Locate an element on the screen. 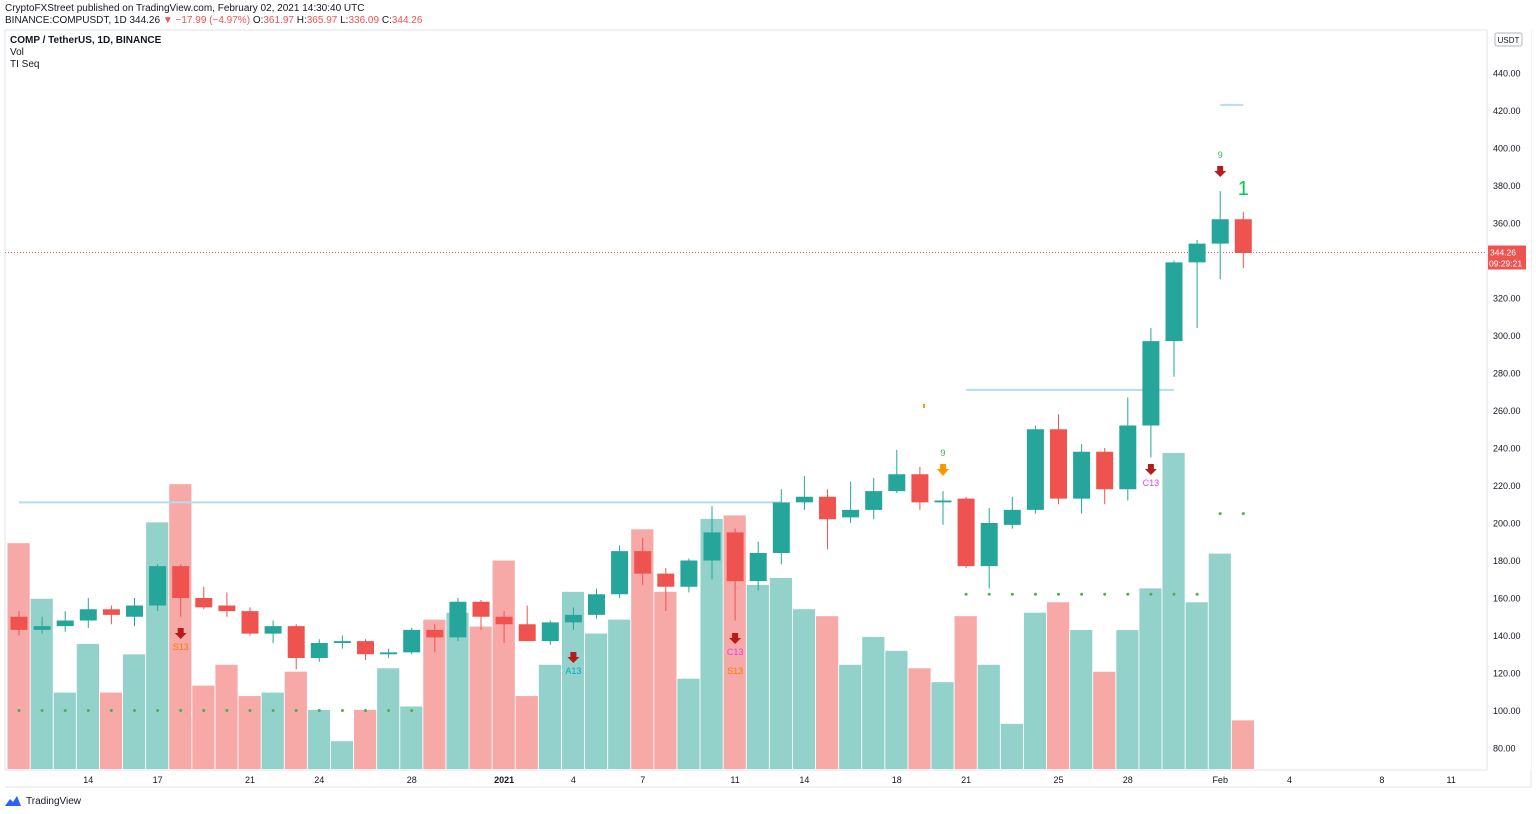  time-tick-label: 4 is located at coordinates (573, 780).